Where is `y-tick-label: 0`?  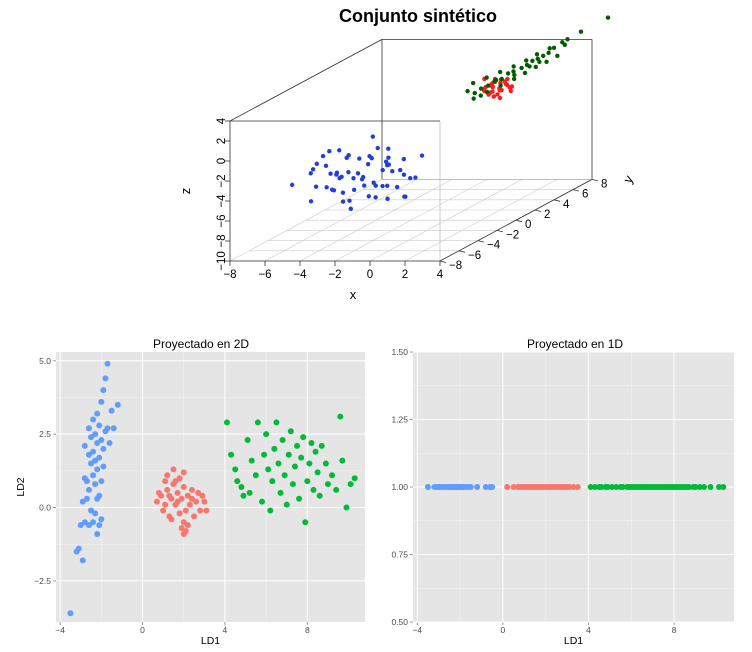 y-tick-label: 0 is located at coordinates (528, 225).